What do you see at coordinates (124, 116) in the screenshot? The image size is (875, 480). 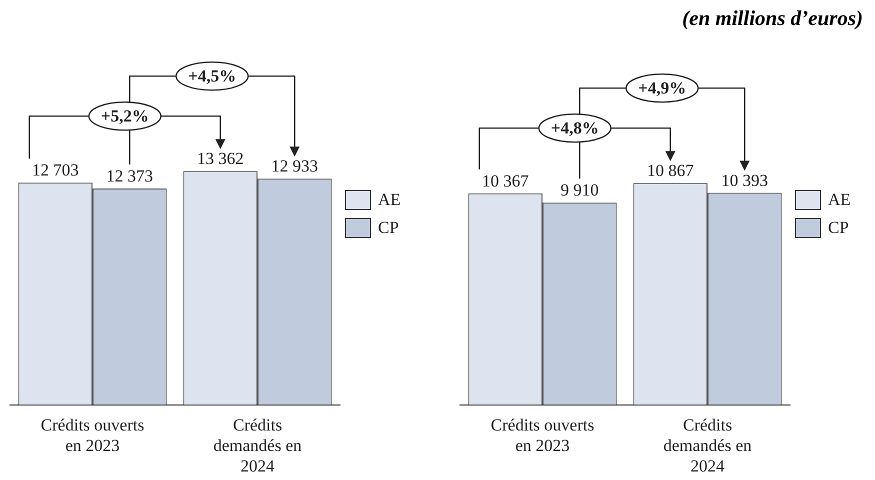 I see `text: +5,2%` at bounding box center [124, 116].